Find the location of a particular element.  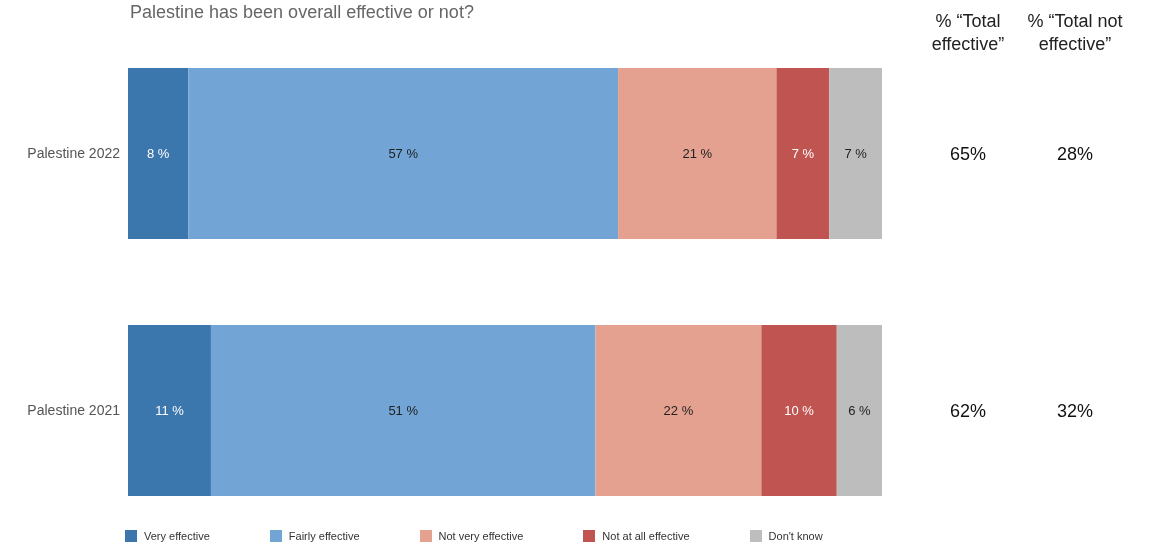

data-label: 6 % is located at coordinates (860, 410).